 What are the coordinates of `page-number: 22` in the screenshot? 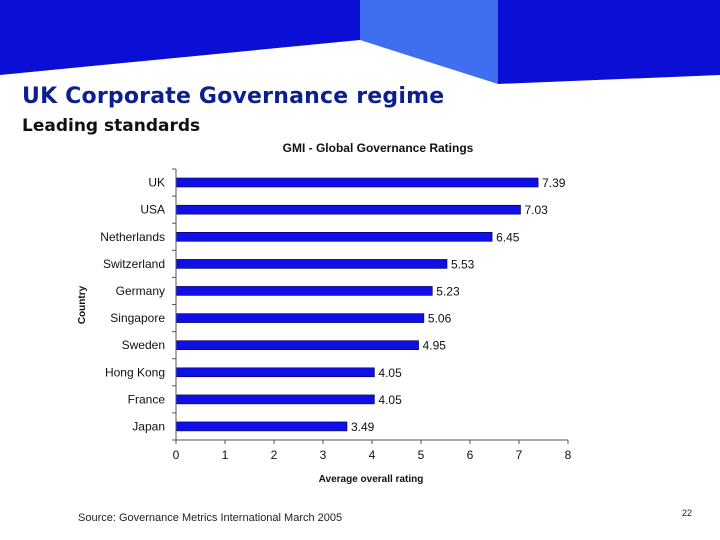 It's located at (687, 513).